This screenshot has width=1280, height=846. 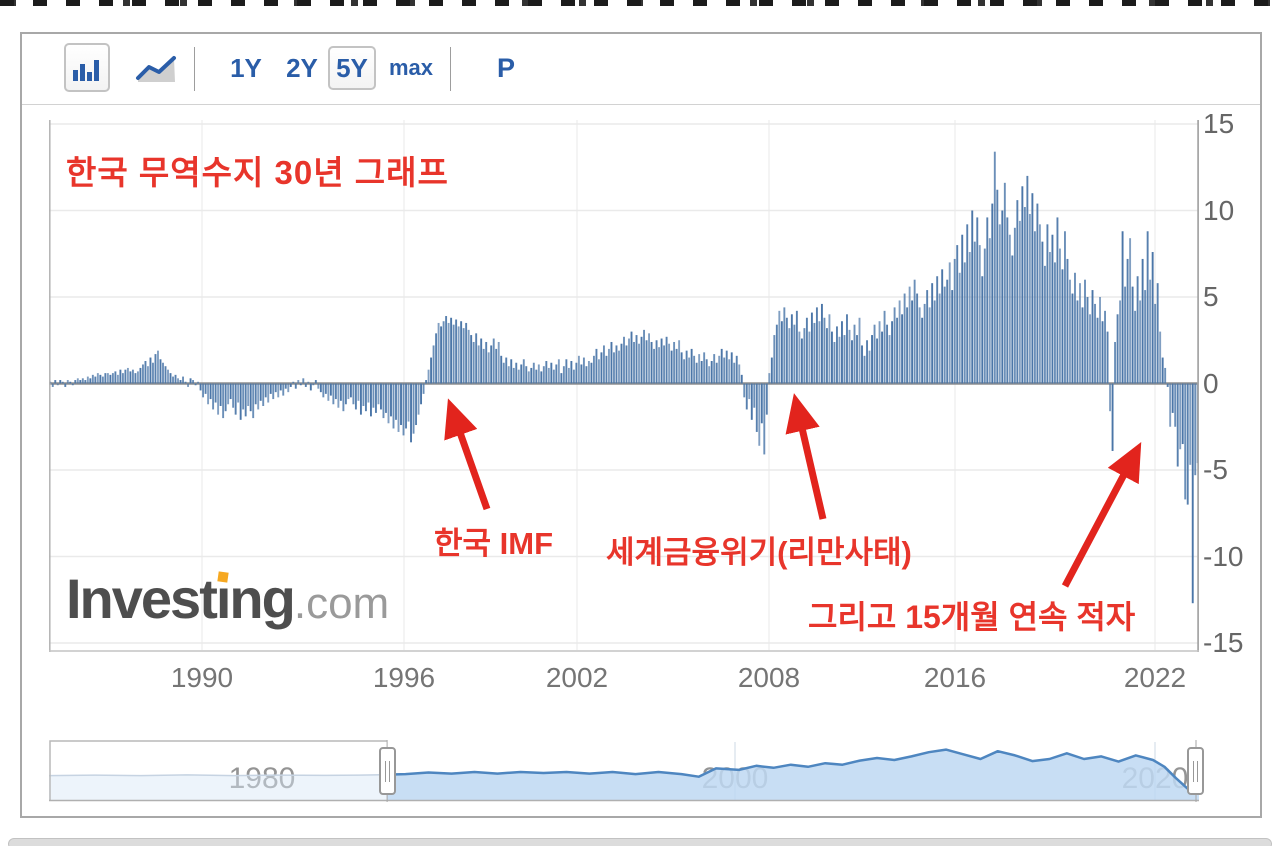 I want to click on navigator-selected-area, so click(x=793, y=774).